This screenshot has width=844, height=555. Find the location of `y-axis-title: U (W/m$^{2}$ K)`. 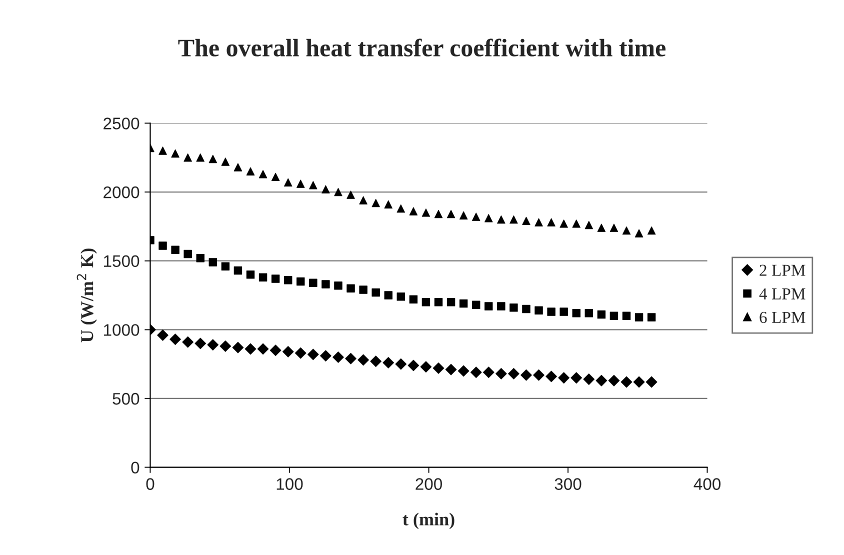

y-axis-title: U (W/m$^{2}$ K) is located at coordinates (86, 295).